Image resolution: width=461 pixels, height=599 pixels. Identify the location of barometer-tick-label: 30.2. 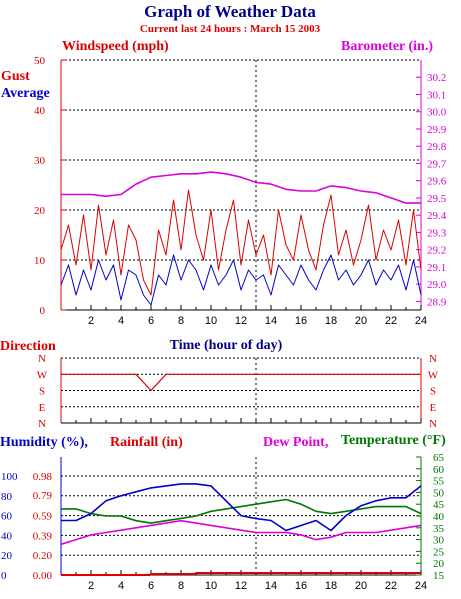
(436, 78).